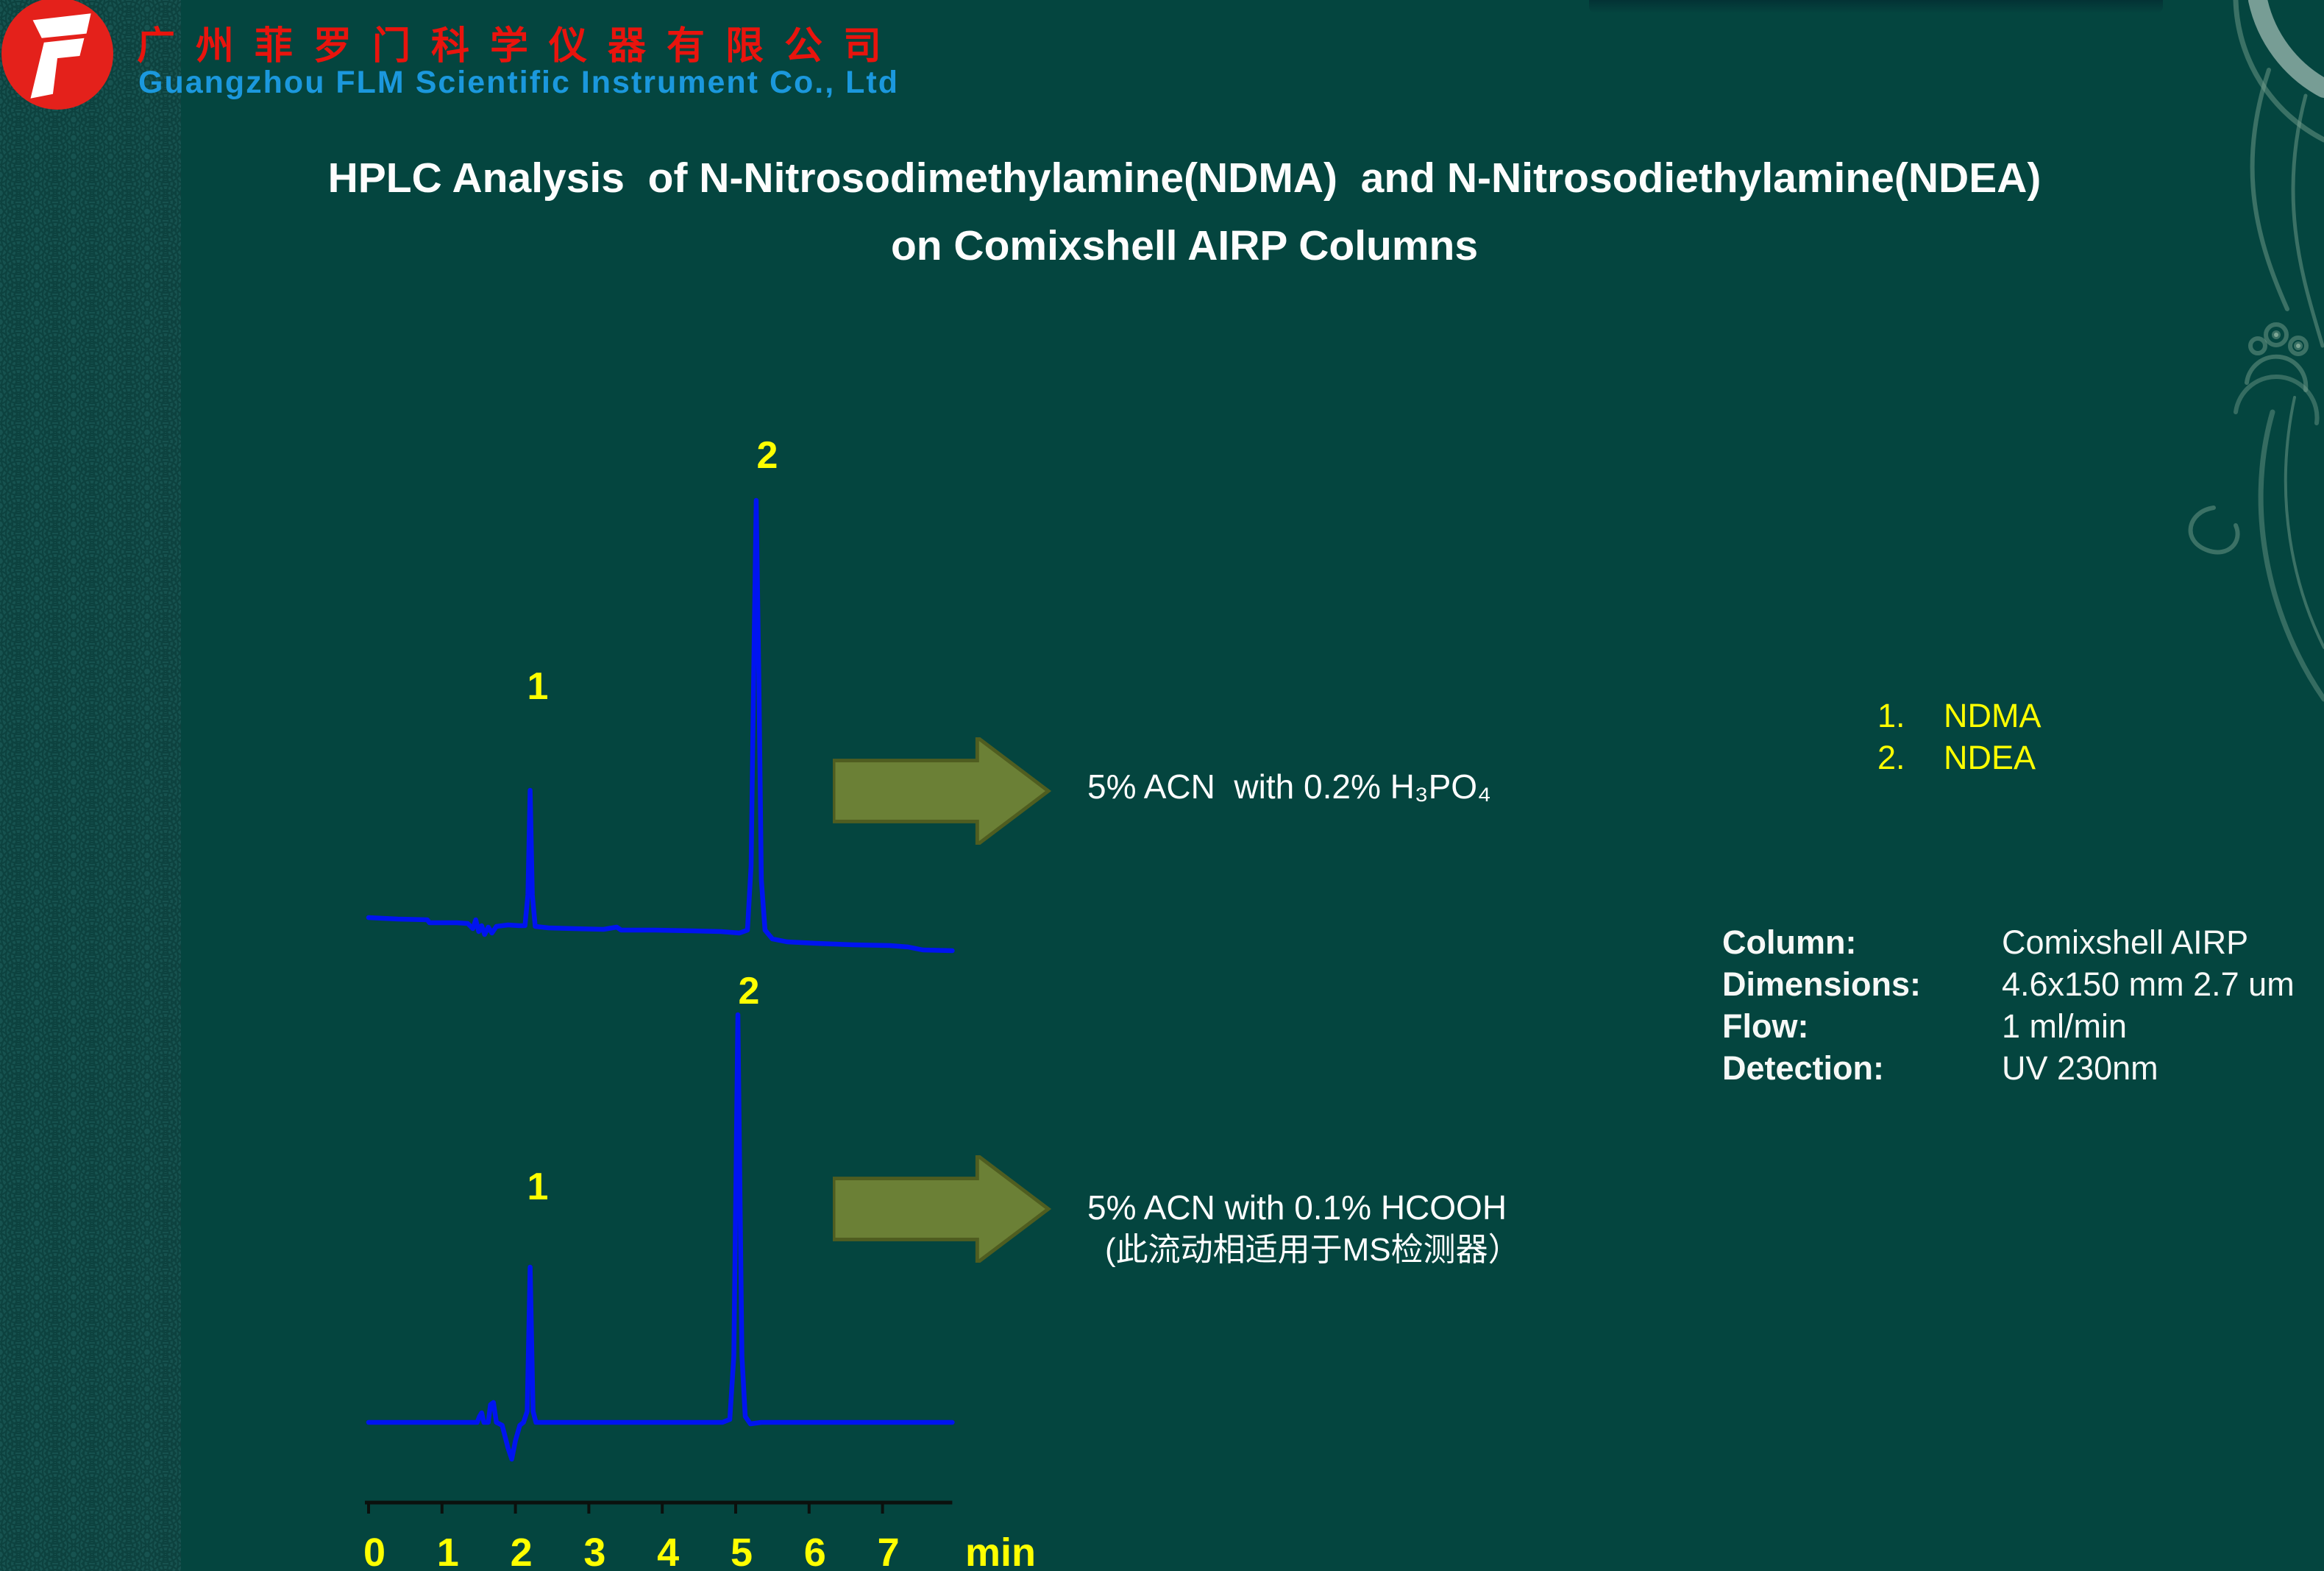  I want to click on condition-label: Dimensions:, so click(1822, 984).